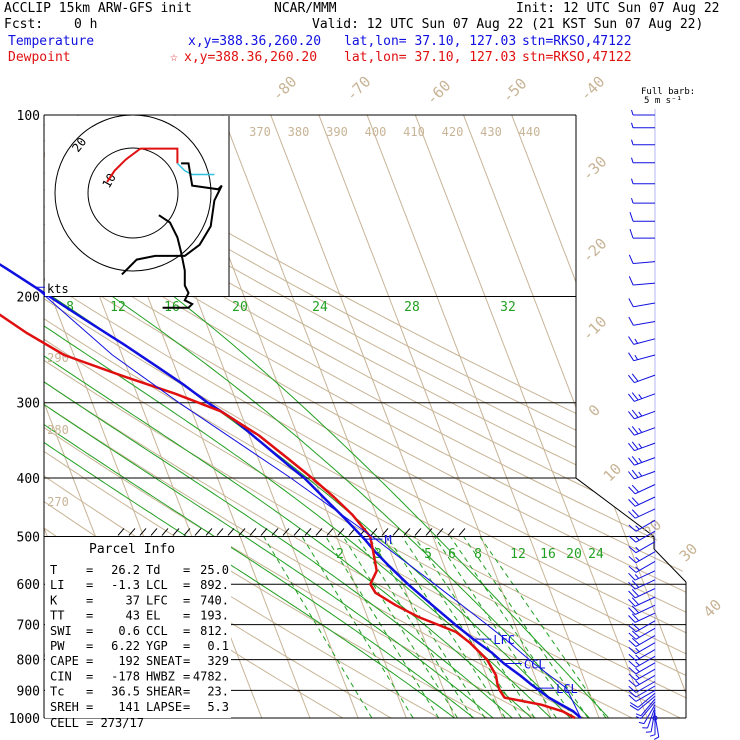 This screenshot has height=740, width=740. Describe the element at coordinates (567, 689) in the screenshot. I see `level-label-lcl: LCL` at that location.